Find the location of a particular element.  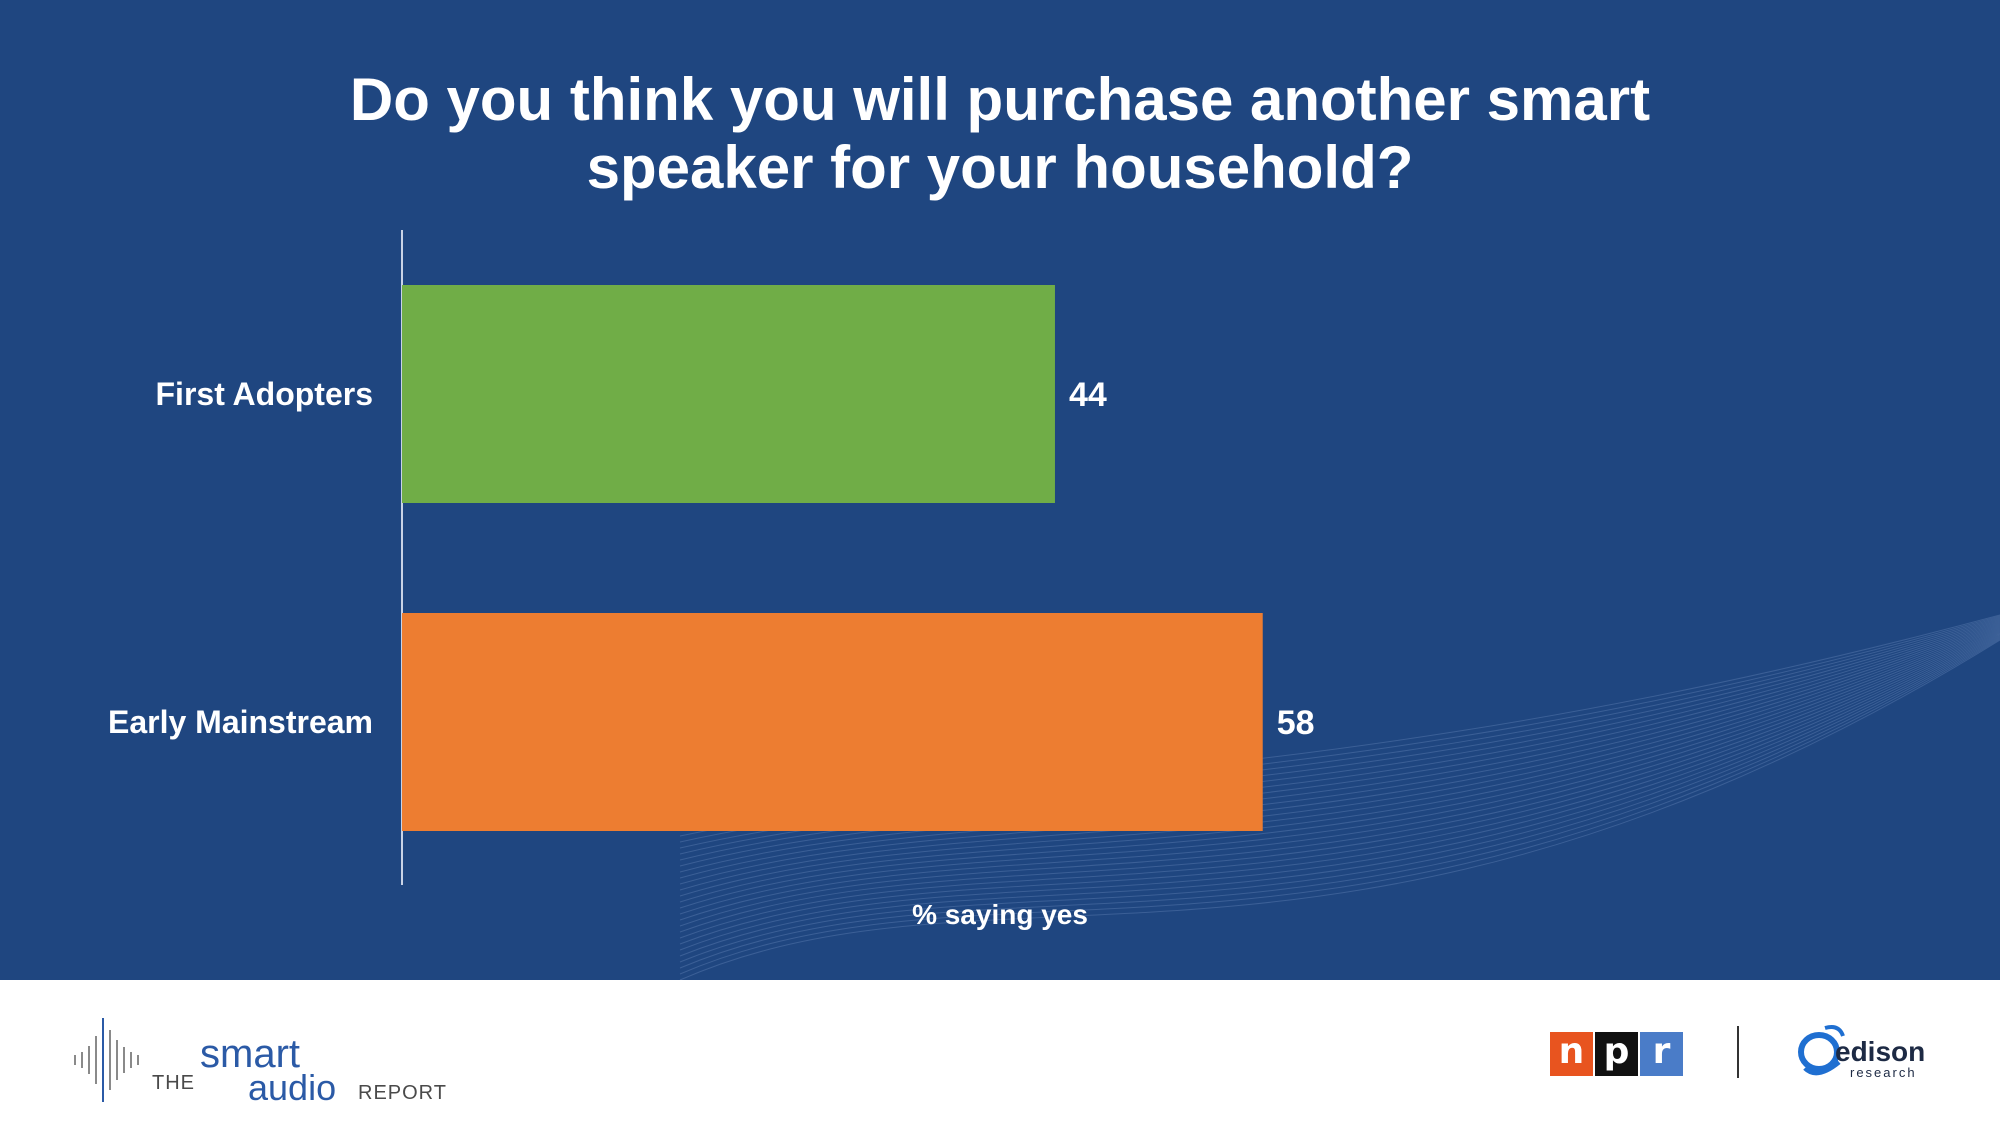

edison-wordmark: edison is located at coordinates (1880, 1051).